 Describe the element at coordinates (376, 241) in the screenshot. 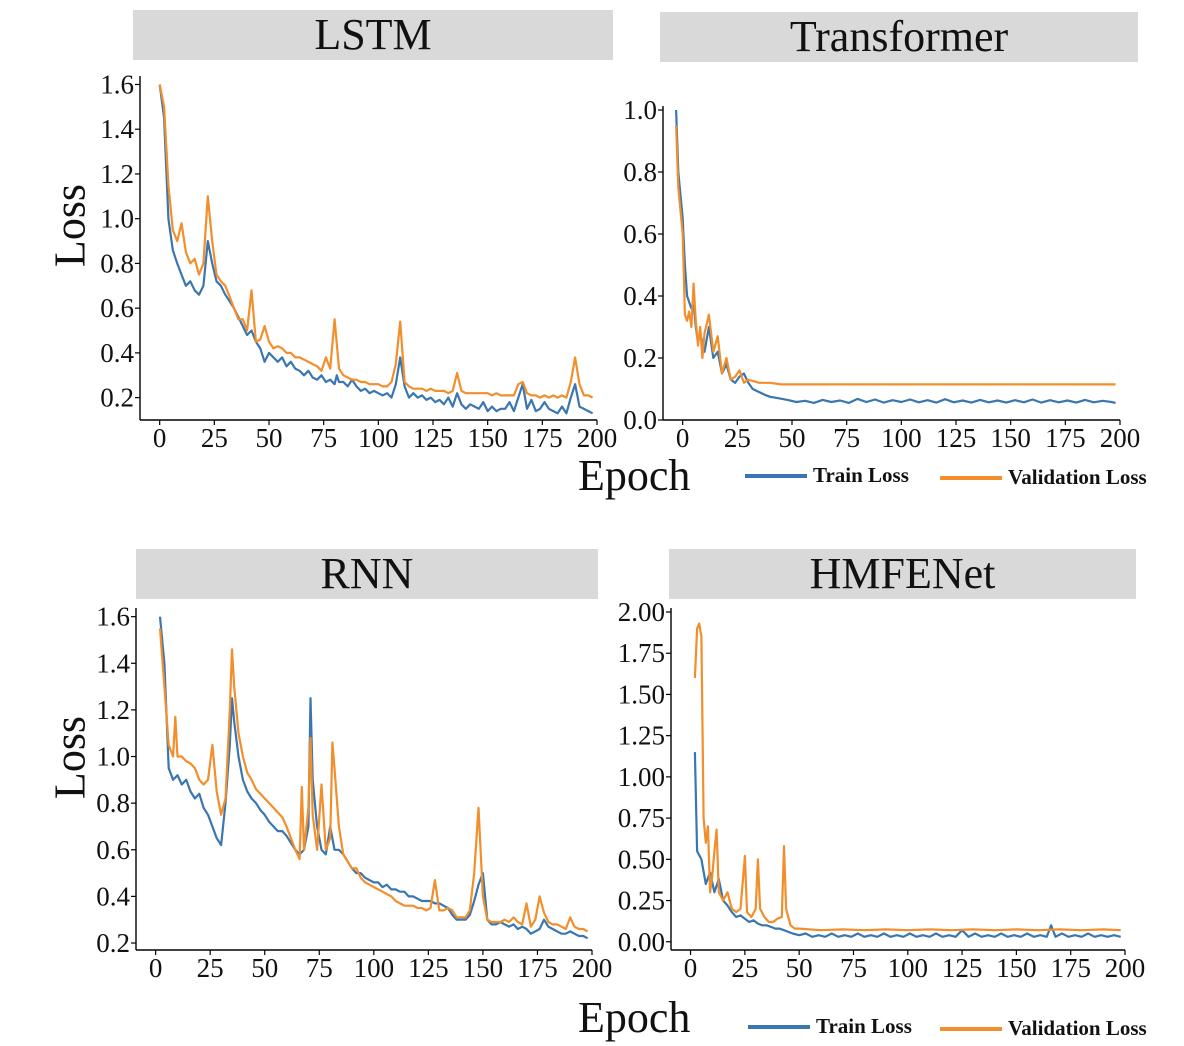

I see `series-line-val-lstm` at that location.